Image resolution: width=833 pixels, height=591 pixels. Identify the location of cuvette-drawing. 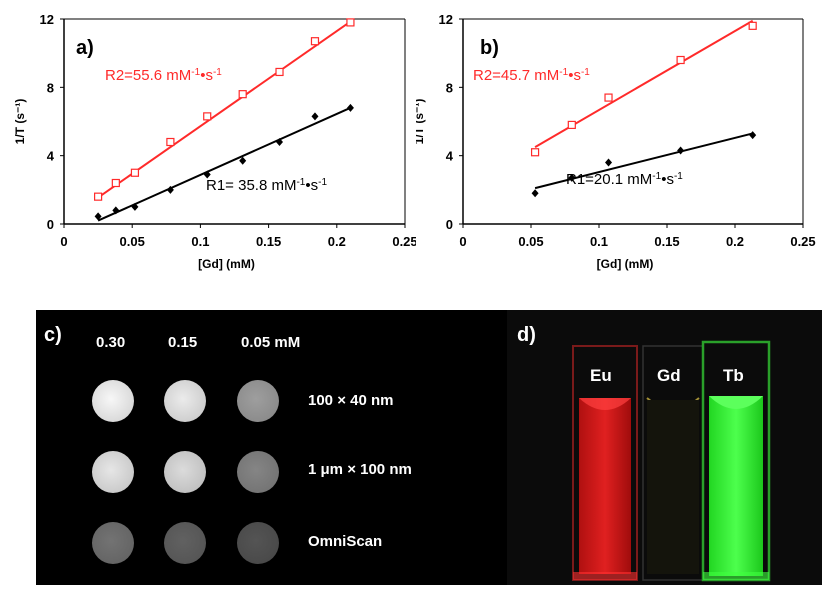
(671, 461).